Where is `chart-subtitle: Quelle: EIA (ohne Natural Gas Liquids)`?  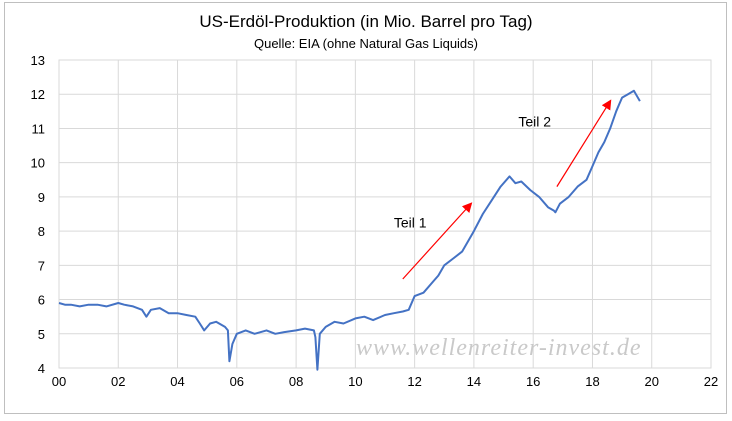
chart-subtitle: Quelle: EIA (ohne Natural Gas Liquids) is located at coordinates (365, 43).